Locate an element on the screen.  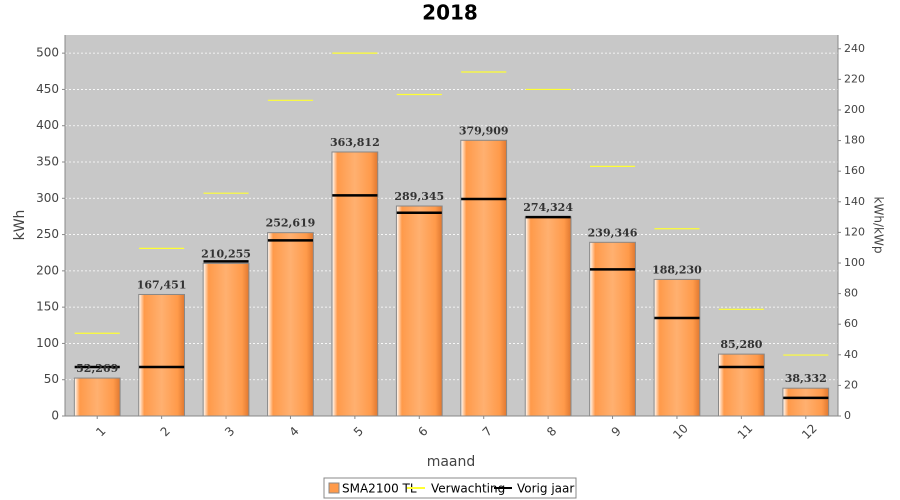
data-label: 167,451 is located at coordinates (162, 284).